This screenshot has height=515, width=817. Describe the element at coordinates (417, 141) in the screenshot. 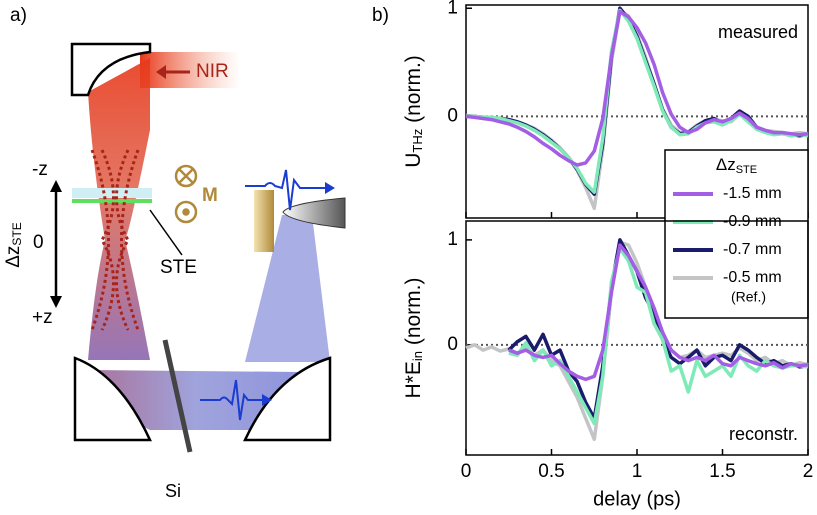

I see `y-label-sub: THz` at that location.